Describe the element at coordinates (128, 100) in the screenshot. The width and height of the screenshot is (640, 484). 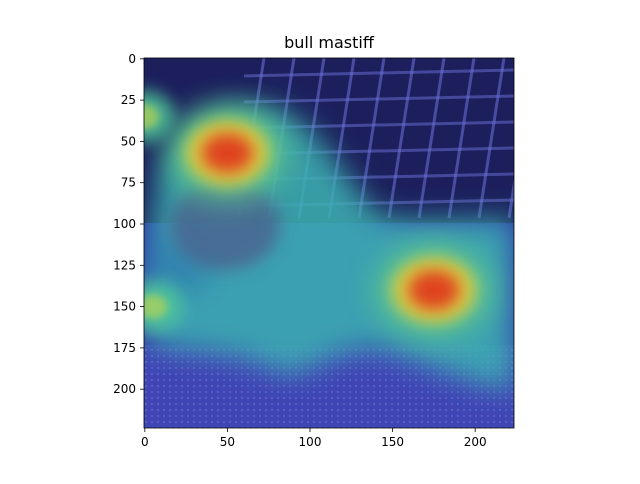
I see `y-tick-label: 25` at that location.